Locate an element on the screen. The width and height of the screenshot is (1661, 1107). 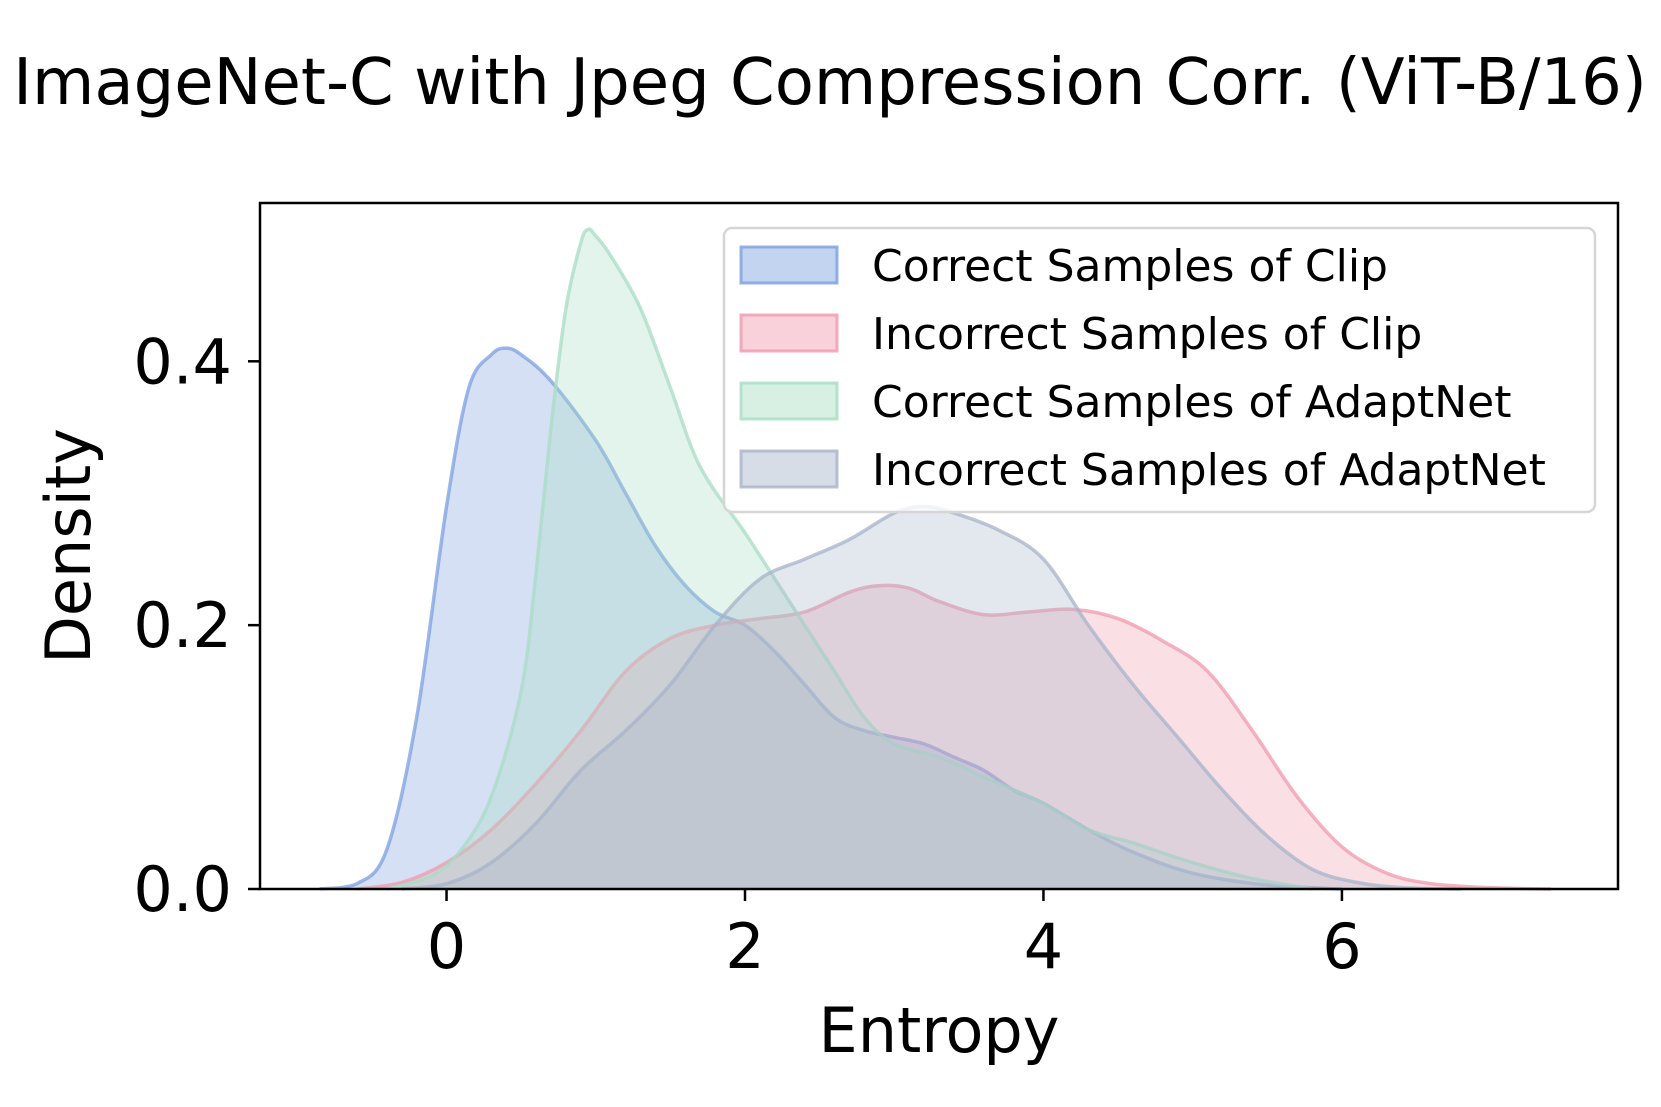
y-axis-ticks: 0.0 0.2 0.4 is located at coordinates (196, 625).